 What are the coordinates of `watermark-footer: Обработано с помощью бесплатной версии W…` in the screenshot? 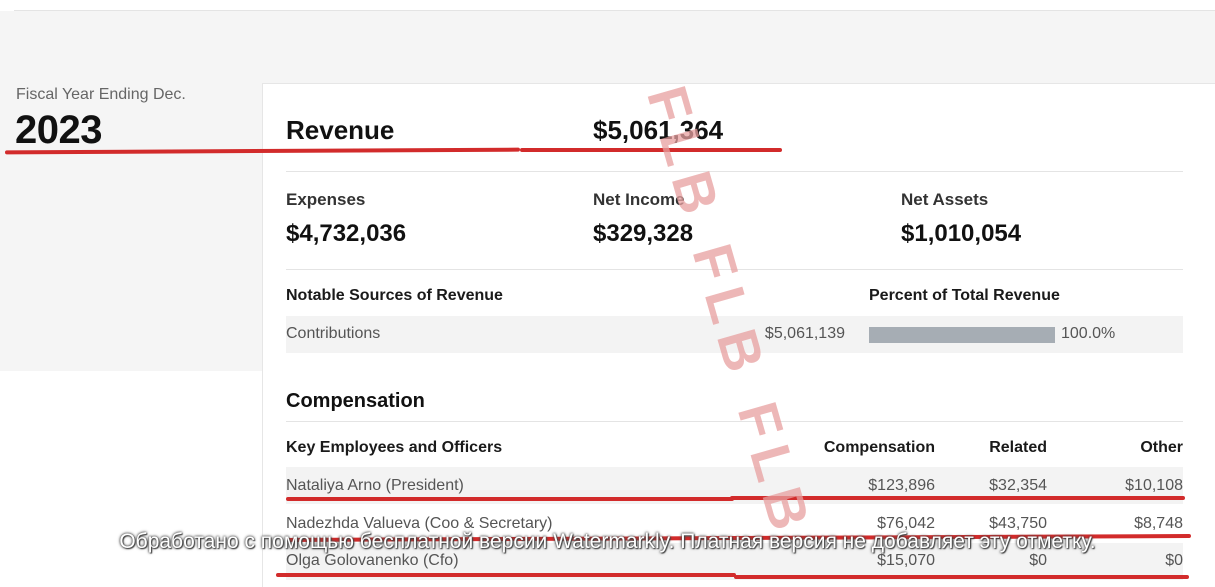 It's located at (607, 541).